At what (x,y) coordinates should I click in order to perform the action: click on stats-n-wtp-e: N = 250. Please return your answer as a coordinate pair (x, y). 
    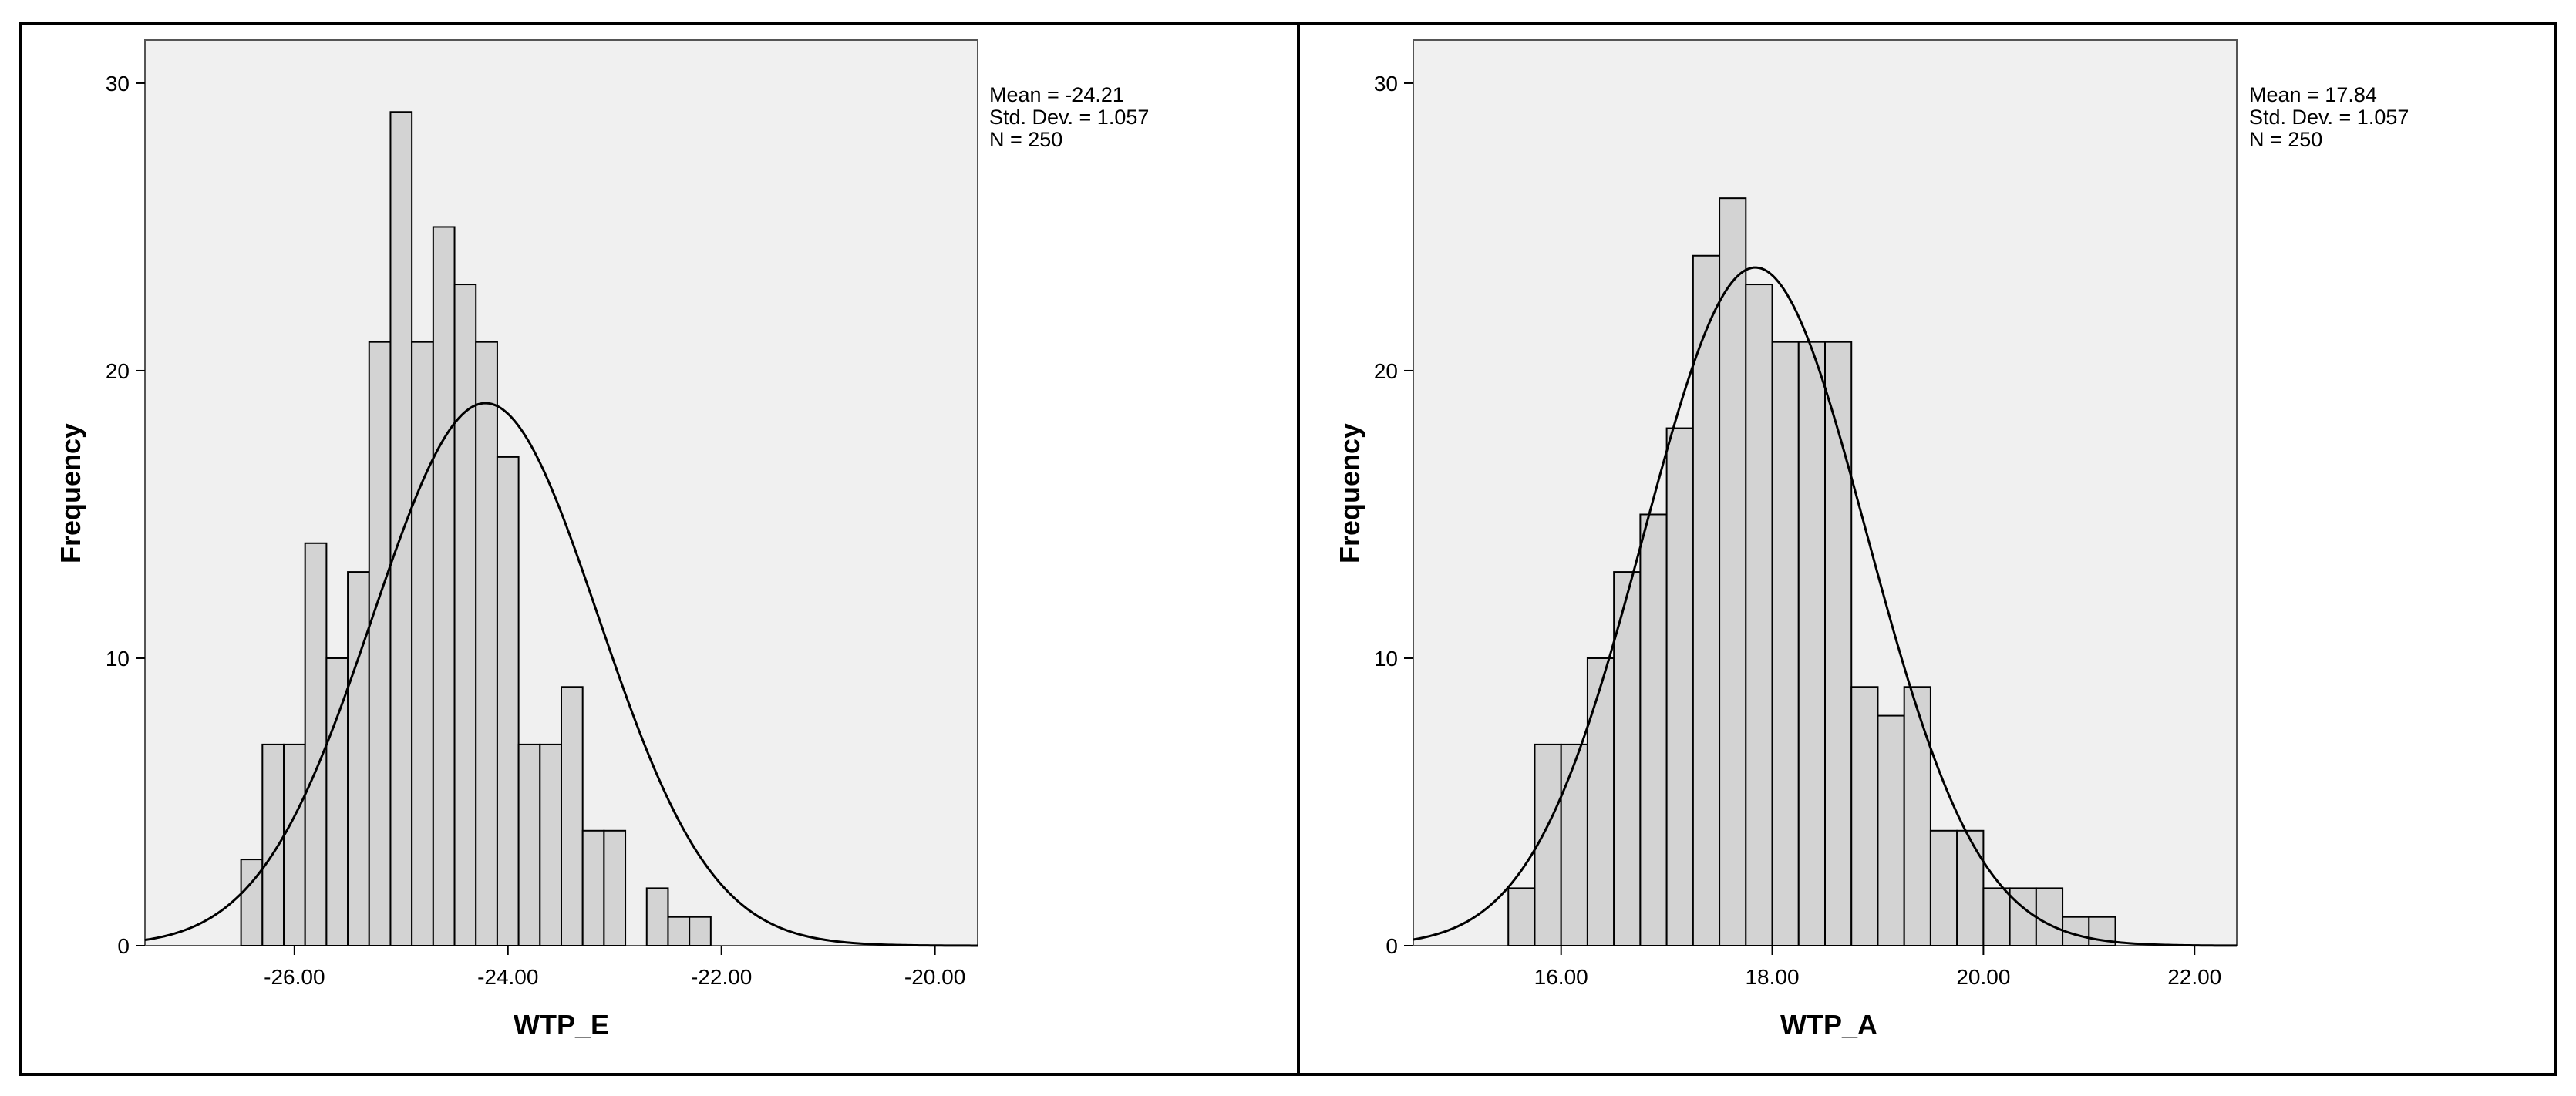
    Looking at the image, I should click on (1025, 139).